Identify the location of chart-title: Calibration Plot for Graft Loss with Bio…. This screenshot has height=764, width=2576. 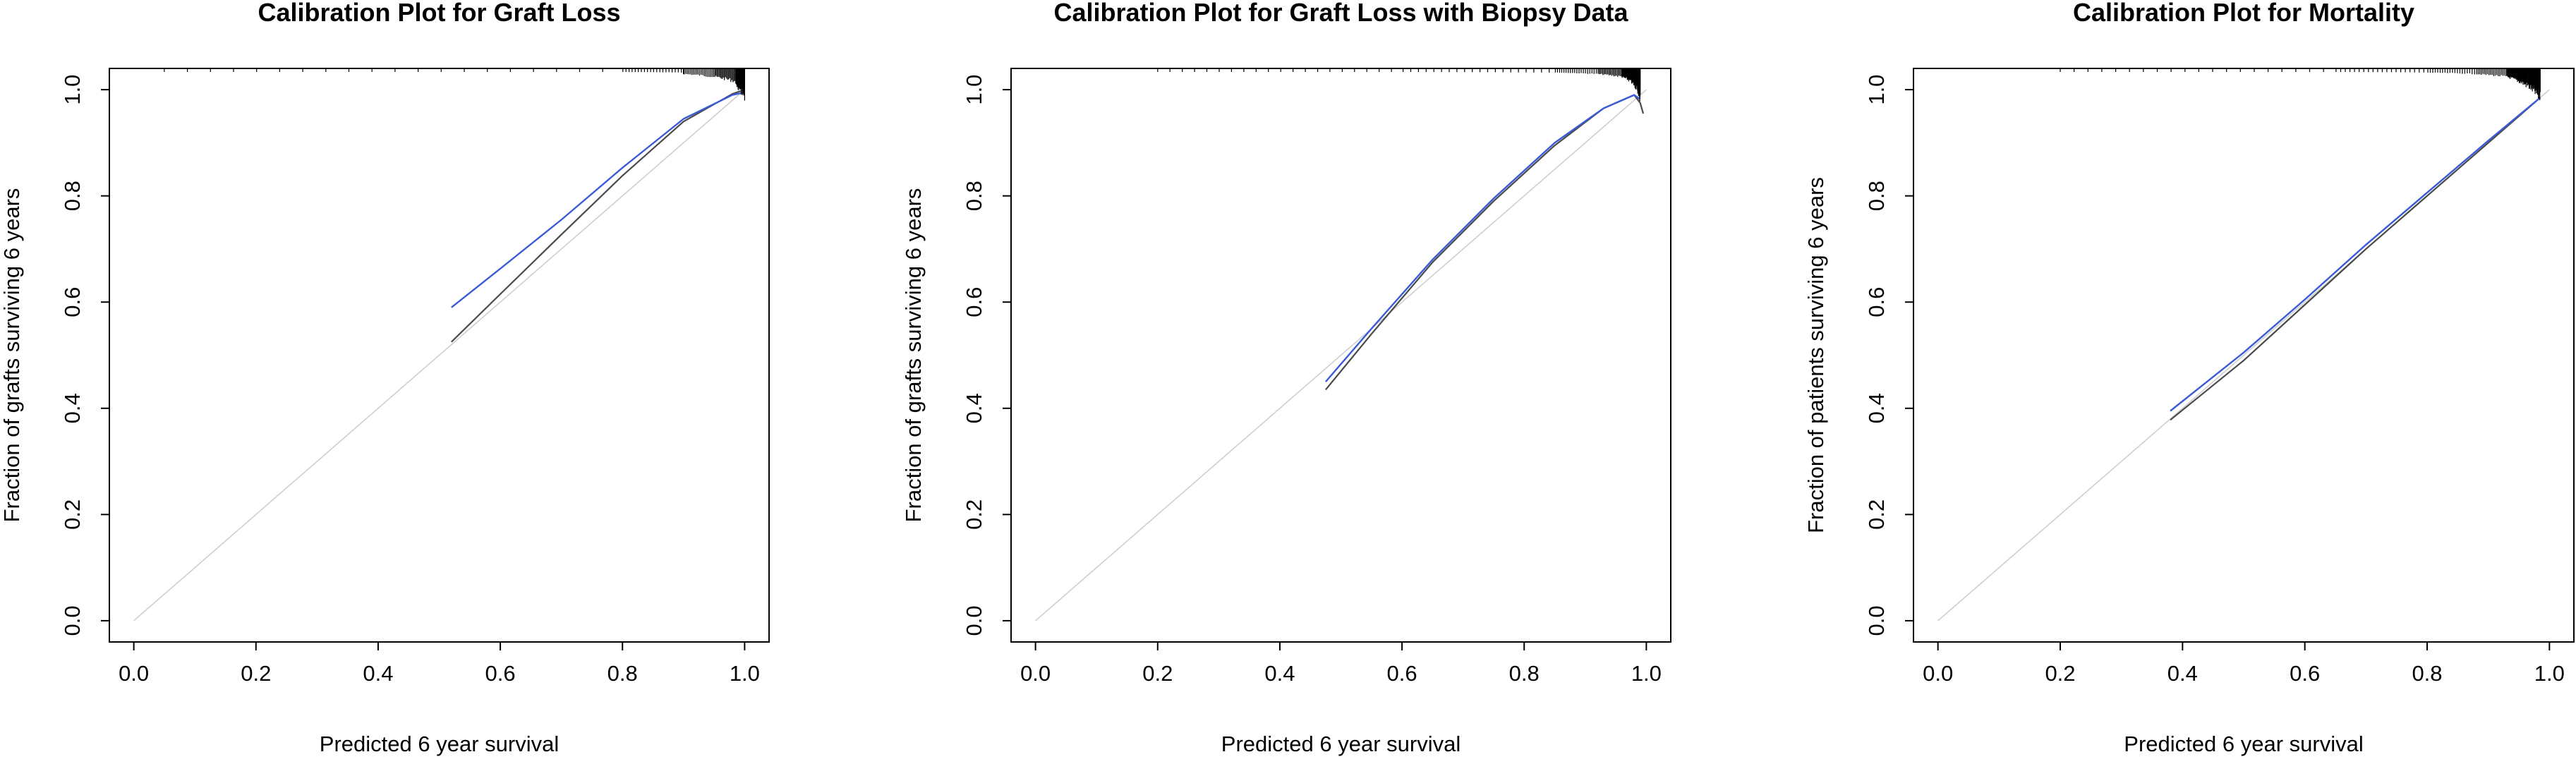
(1341, 13).